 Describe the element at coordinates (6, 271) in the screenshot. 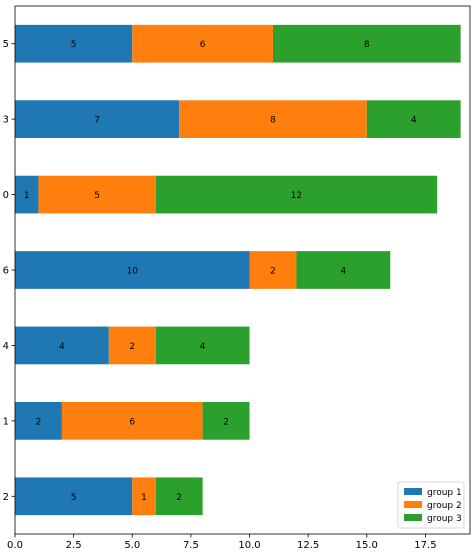

I see `y-tick-label: 6` at that location.